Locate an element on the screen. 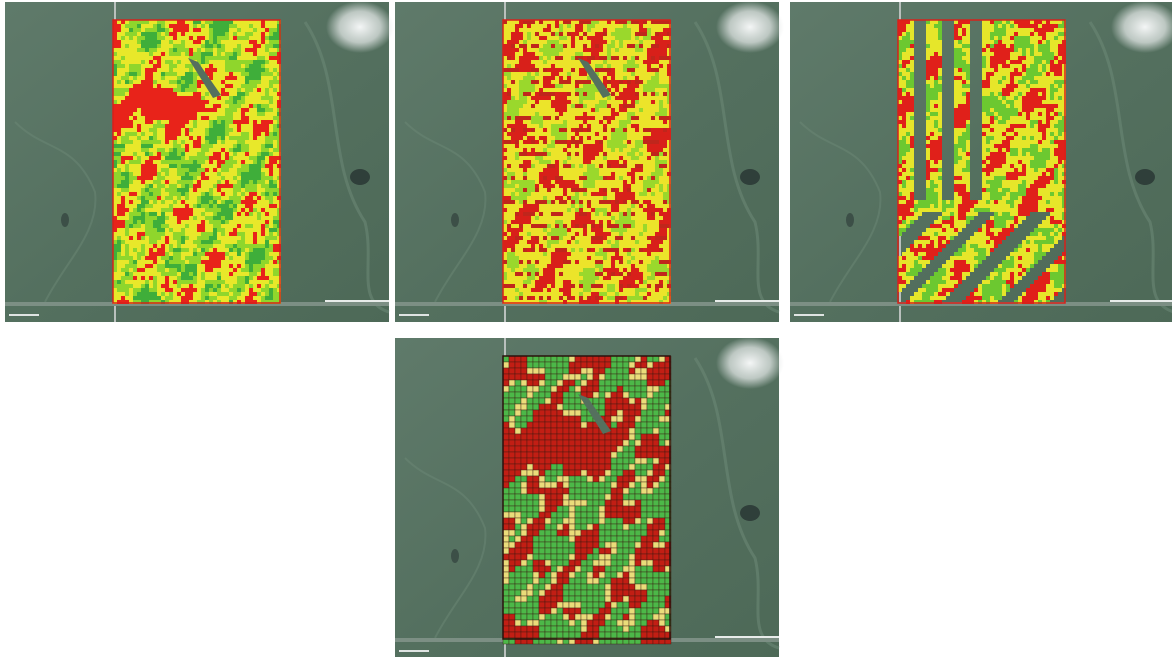  road is located at coordinates (747, 301).